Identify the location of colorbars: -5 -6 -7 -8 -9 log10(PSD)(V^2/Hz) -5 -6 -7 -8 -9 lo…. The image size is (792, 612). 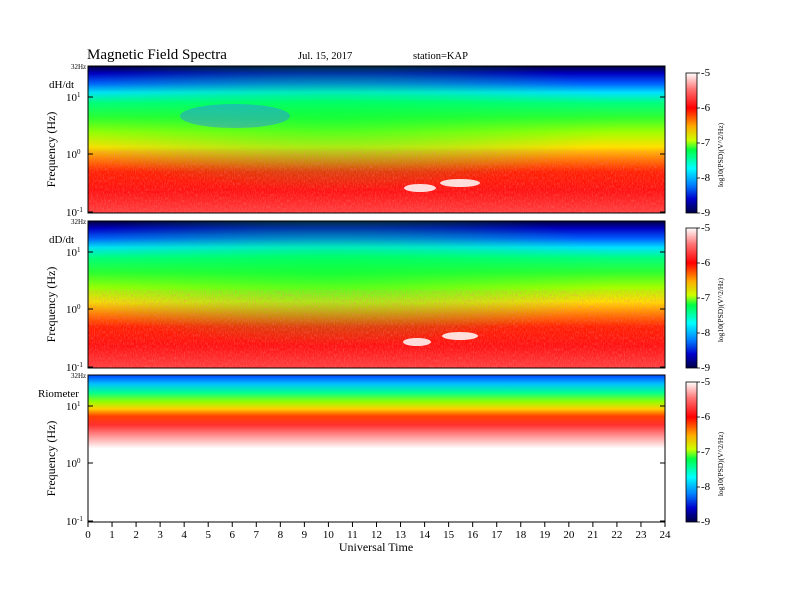
(705, 297).